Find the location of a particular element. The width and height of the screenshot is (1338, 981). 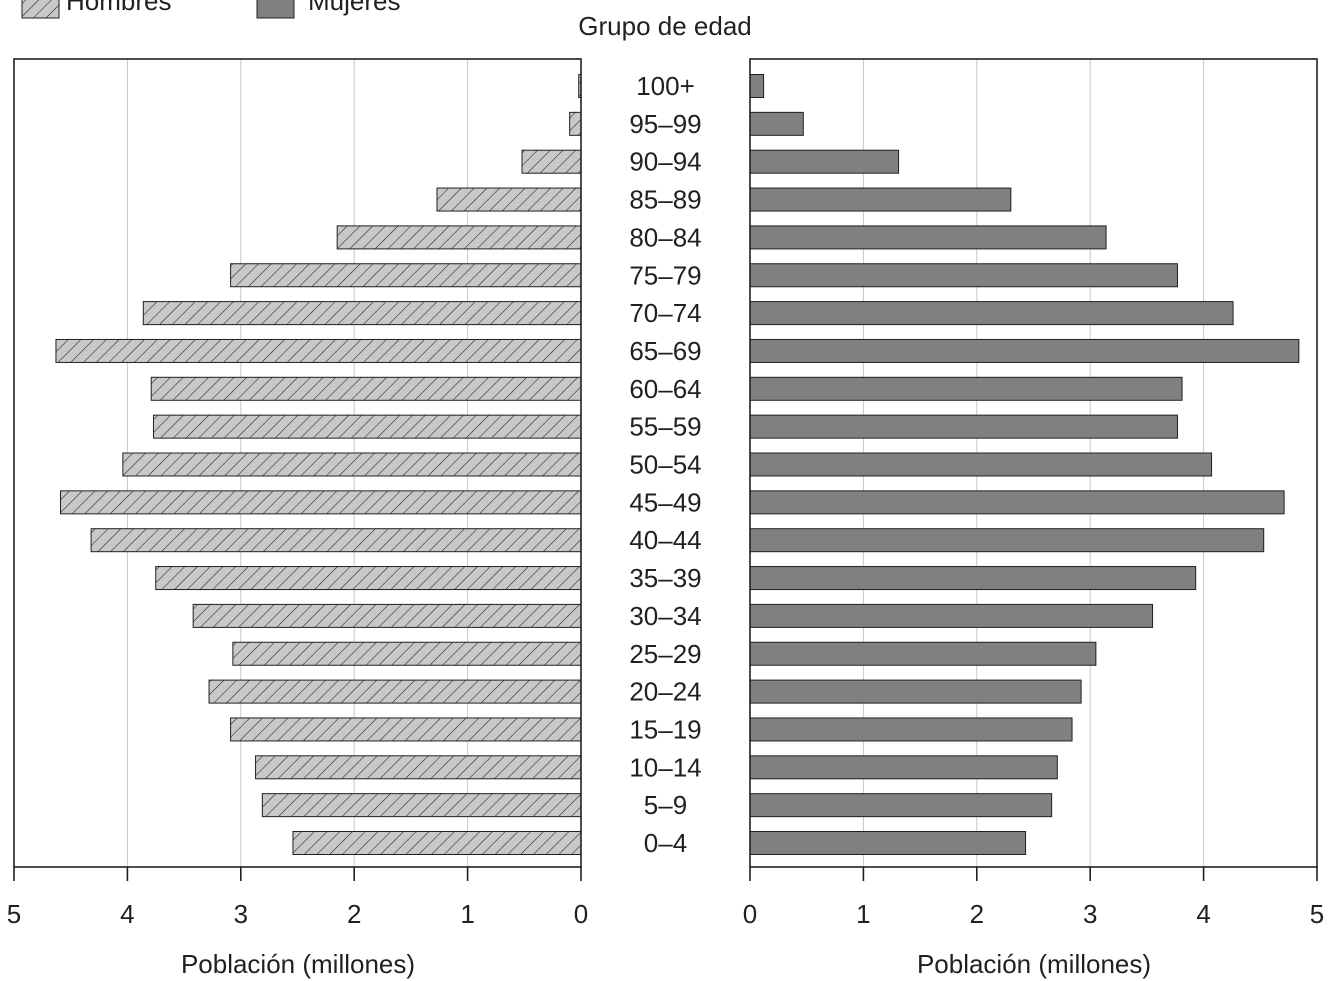

age-group-label: 5–9 is located at coordinates (665, 805).